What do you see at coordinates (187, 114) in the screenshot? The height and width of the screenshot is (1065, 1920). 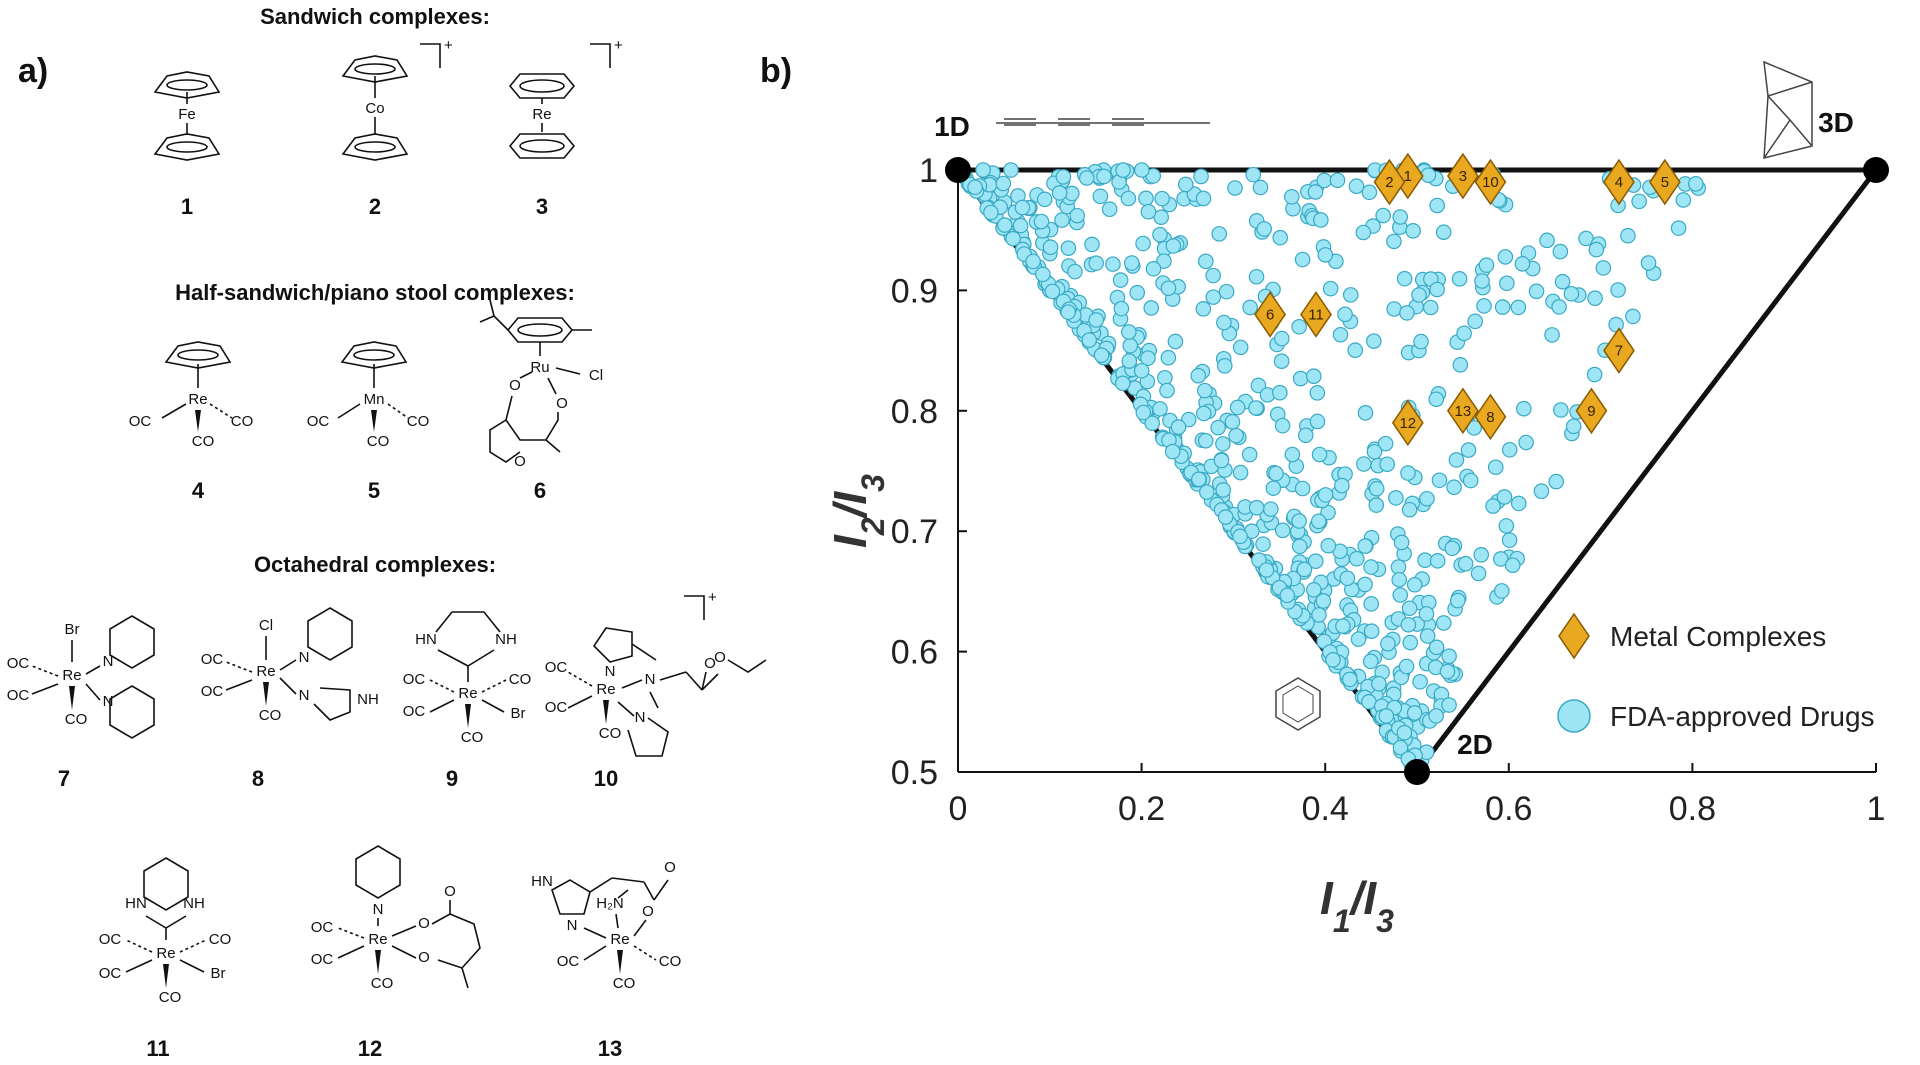 I see `svg-text: Fe` at bounding box center [187, 114].